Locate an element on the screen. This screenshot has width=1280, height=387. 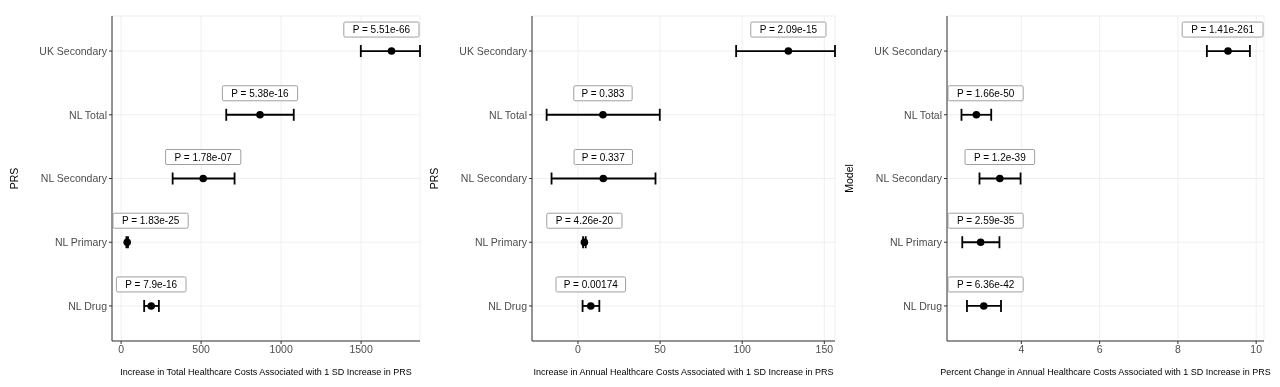
annotation: P = 1.2e-39 is located at coordinates (1000, 157).